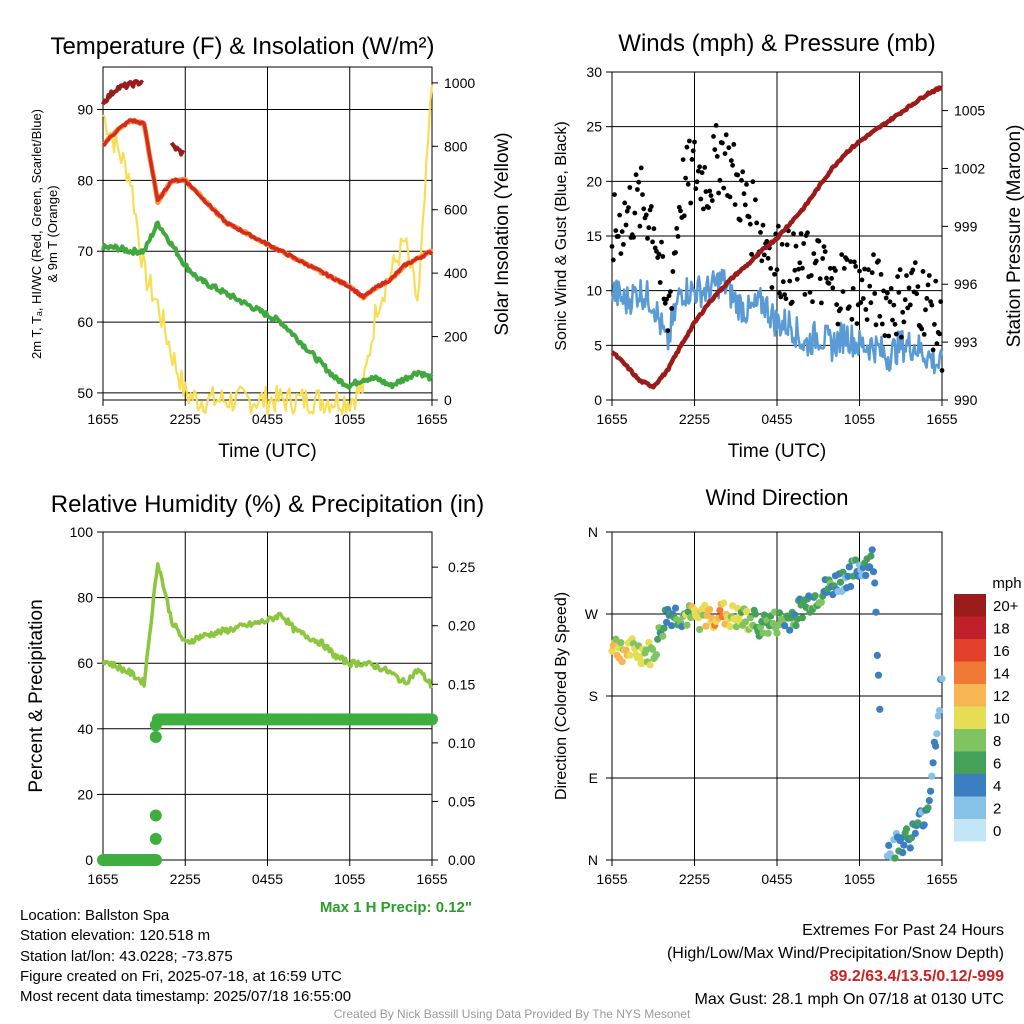 This screenshot has height=1024, width=1024. What do you see at coordinates (997, 764) in the screenshot?
I see `speed-legend-label: 6` at bounding box center [997, 764].